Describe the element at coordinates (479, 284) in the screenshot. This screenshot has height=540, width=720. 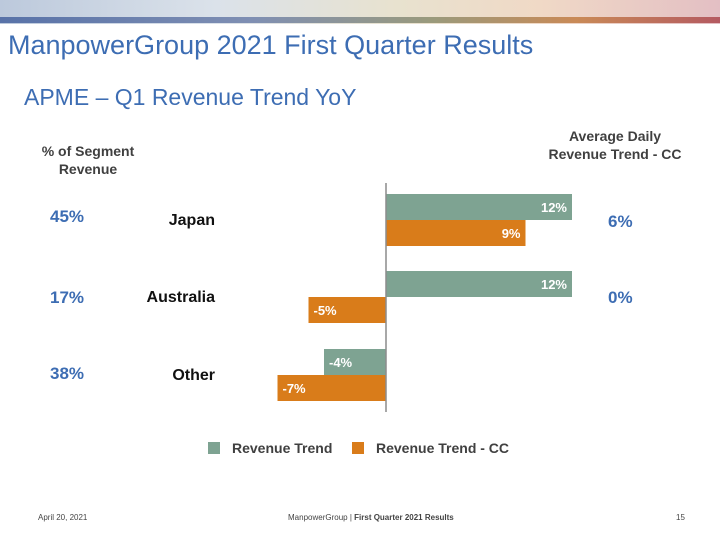
I see `bar-revenue-trend-australia` at that location.